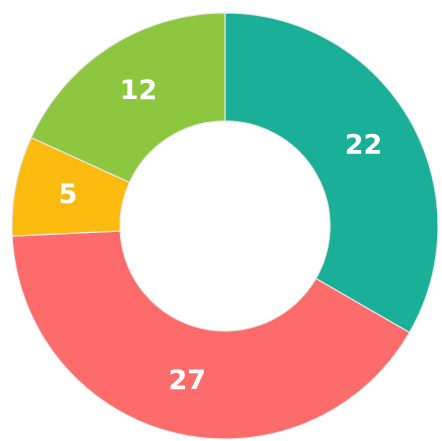  I want to click on data-label: 12, so click(139, 90).